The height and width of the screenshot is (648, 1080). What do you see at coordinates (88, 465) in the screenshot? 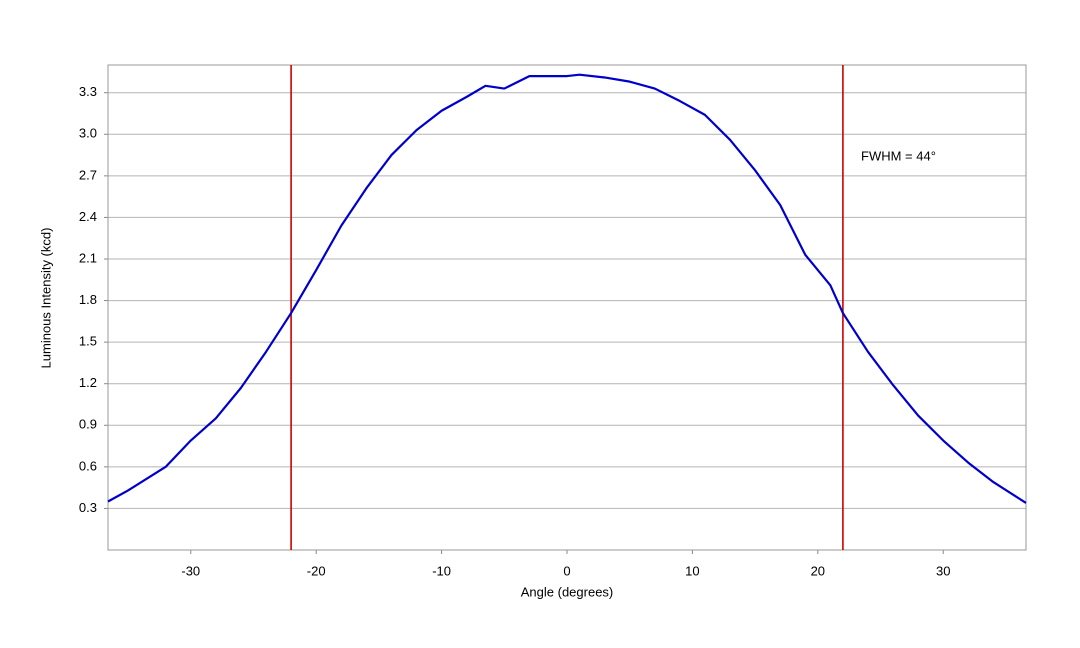
I see `y-tick-label: 0.6` at bounding box center [88, 465].